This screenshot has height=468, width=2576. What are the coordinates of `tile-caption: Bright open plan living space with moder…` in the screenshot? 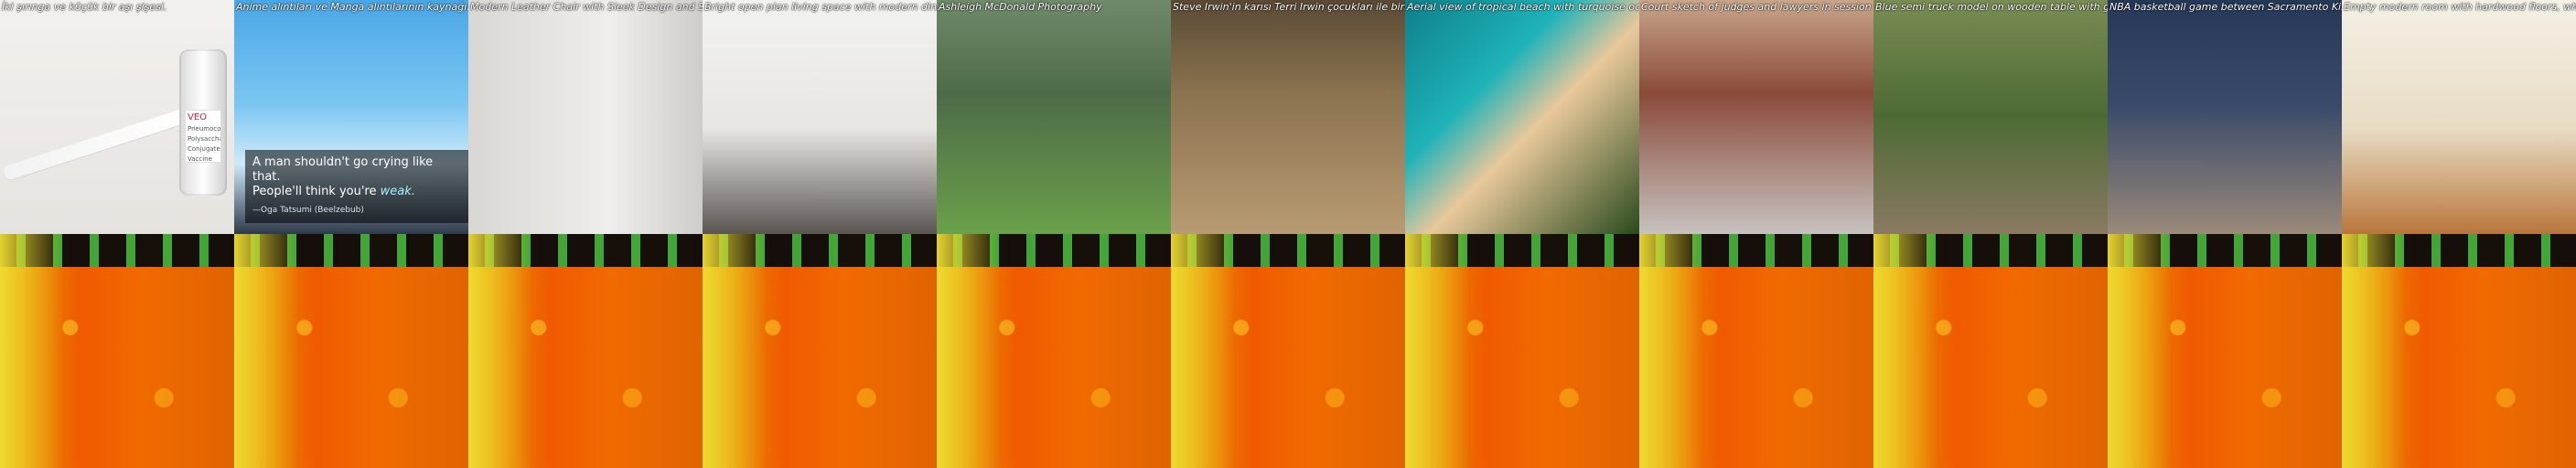 It's located at (820, 7).